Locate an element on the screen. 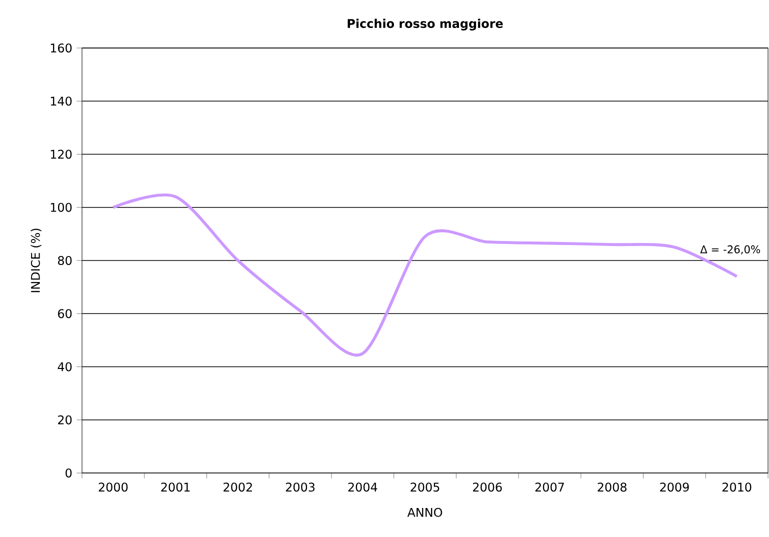 The width and height of the screenshot is (769, 537). annotation: Δ = -26,0% is located at coordinates (730, 249).